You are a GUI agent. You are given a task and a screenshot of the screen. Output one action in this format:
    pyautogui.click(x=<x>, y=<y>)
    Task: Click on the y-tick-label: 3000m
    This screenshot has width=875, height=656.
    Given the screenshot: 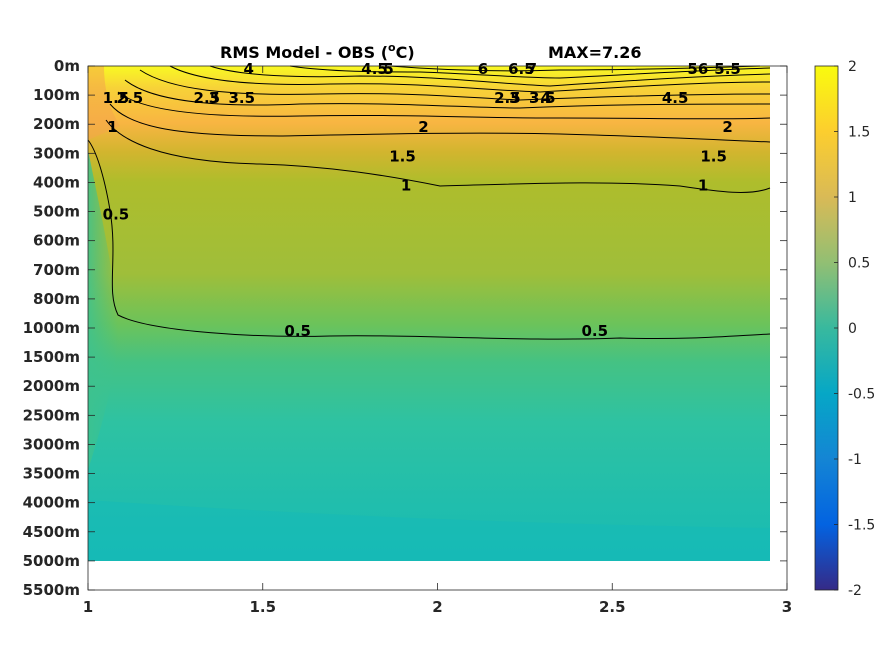 What is the action you would take?
    pyautogui.click(x=51, y=444)
    